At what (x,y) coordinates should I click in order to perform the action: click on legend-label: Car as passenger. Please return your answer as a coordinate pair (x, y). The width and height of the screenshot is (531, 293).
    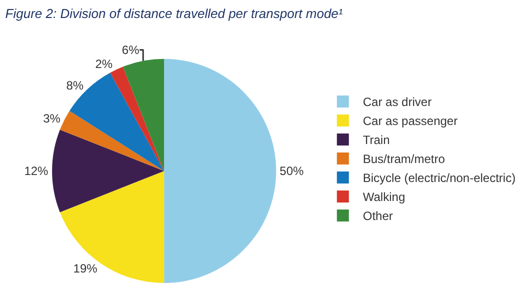
    Looking at the image, I should click on (410, 121).